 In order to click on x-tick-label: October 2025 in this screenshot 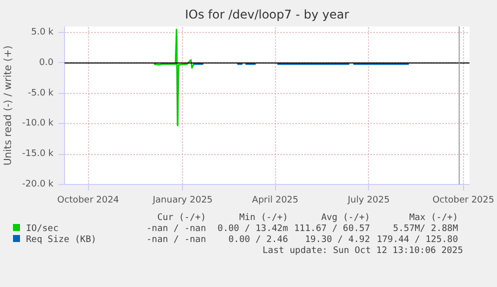, I will do `click(463, 201)`.